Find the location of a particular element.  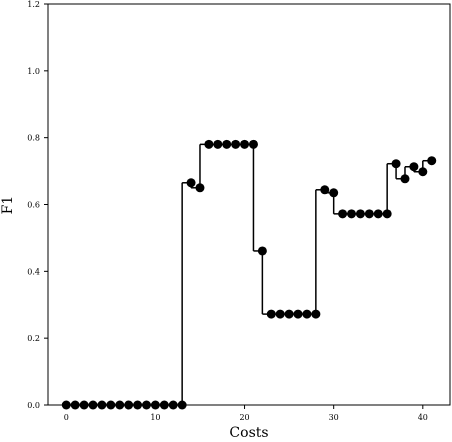

x-tick-label: 40 is located at coordinates (423, 417).